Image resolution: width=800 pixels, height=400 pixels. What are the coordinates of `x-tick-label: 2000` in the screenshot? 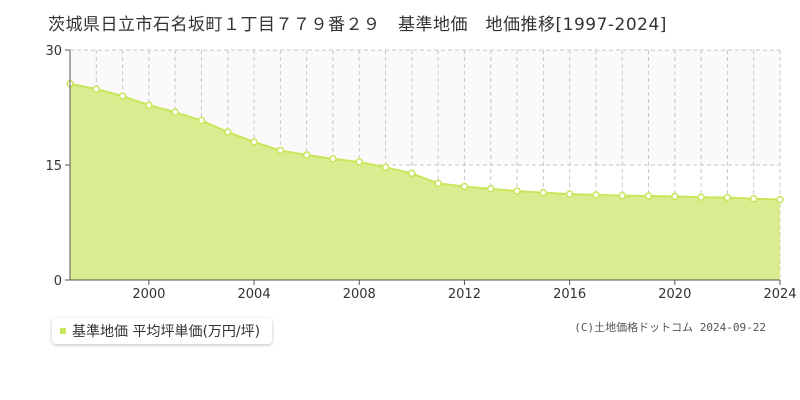 It's located at (148, 294).